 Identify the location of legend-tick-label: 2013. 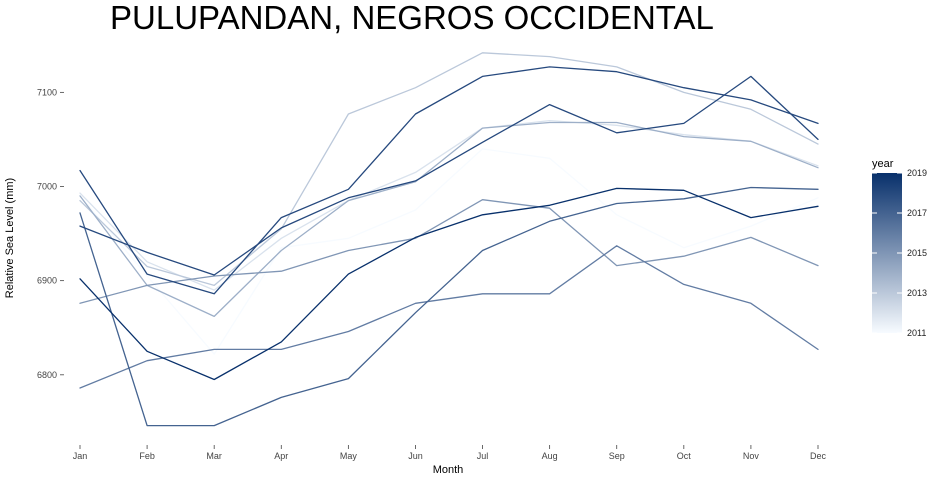
(917, 293).